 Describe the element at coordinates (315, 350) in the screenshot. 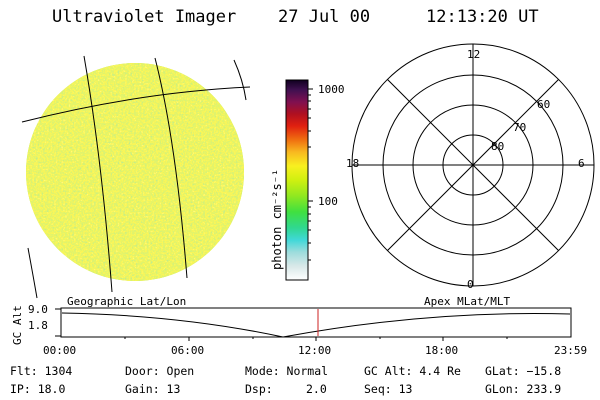

I see `time-tick-1200: 12:00` at that location.